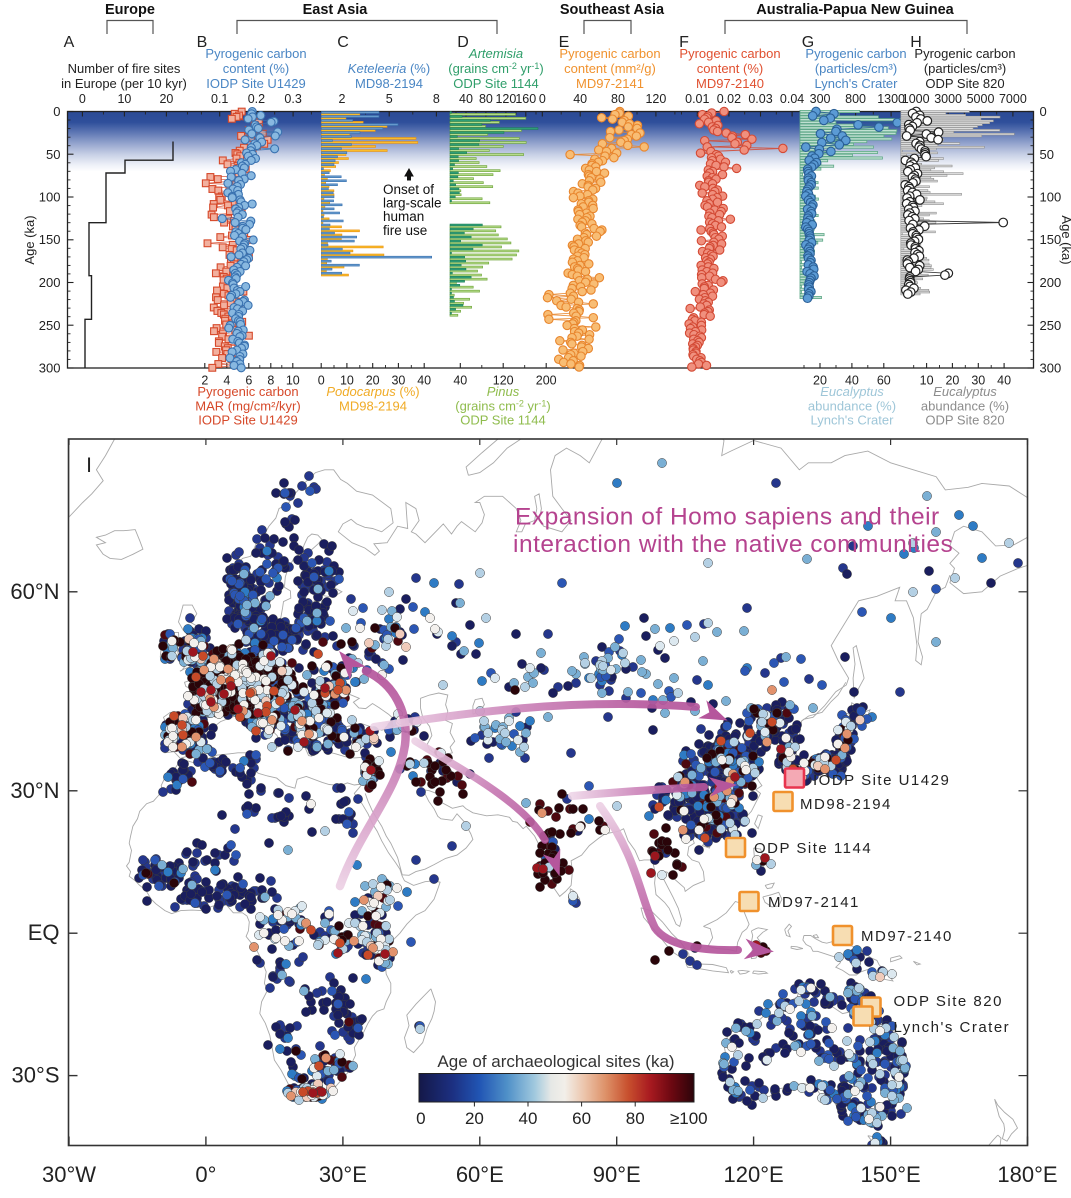 The image size is (1071, 1198). Describe the element at coordinates (436, 99) in the screenshot. I see `svg-text: 8` at that location.